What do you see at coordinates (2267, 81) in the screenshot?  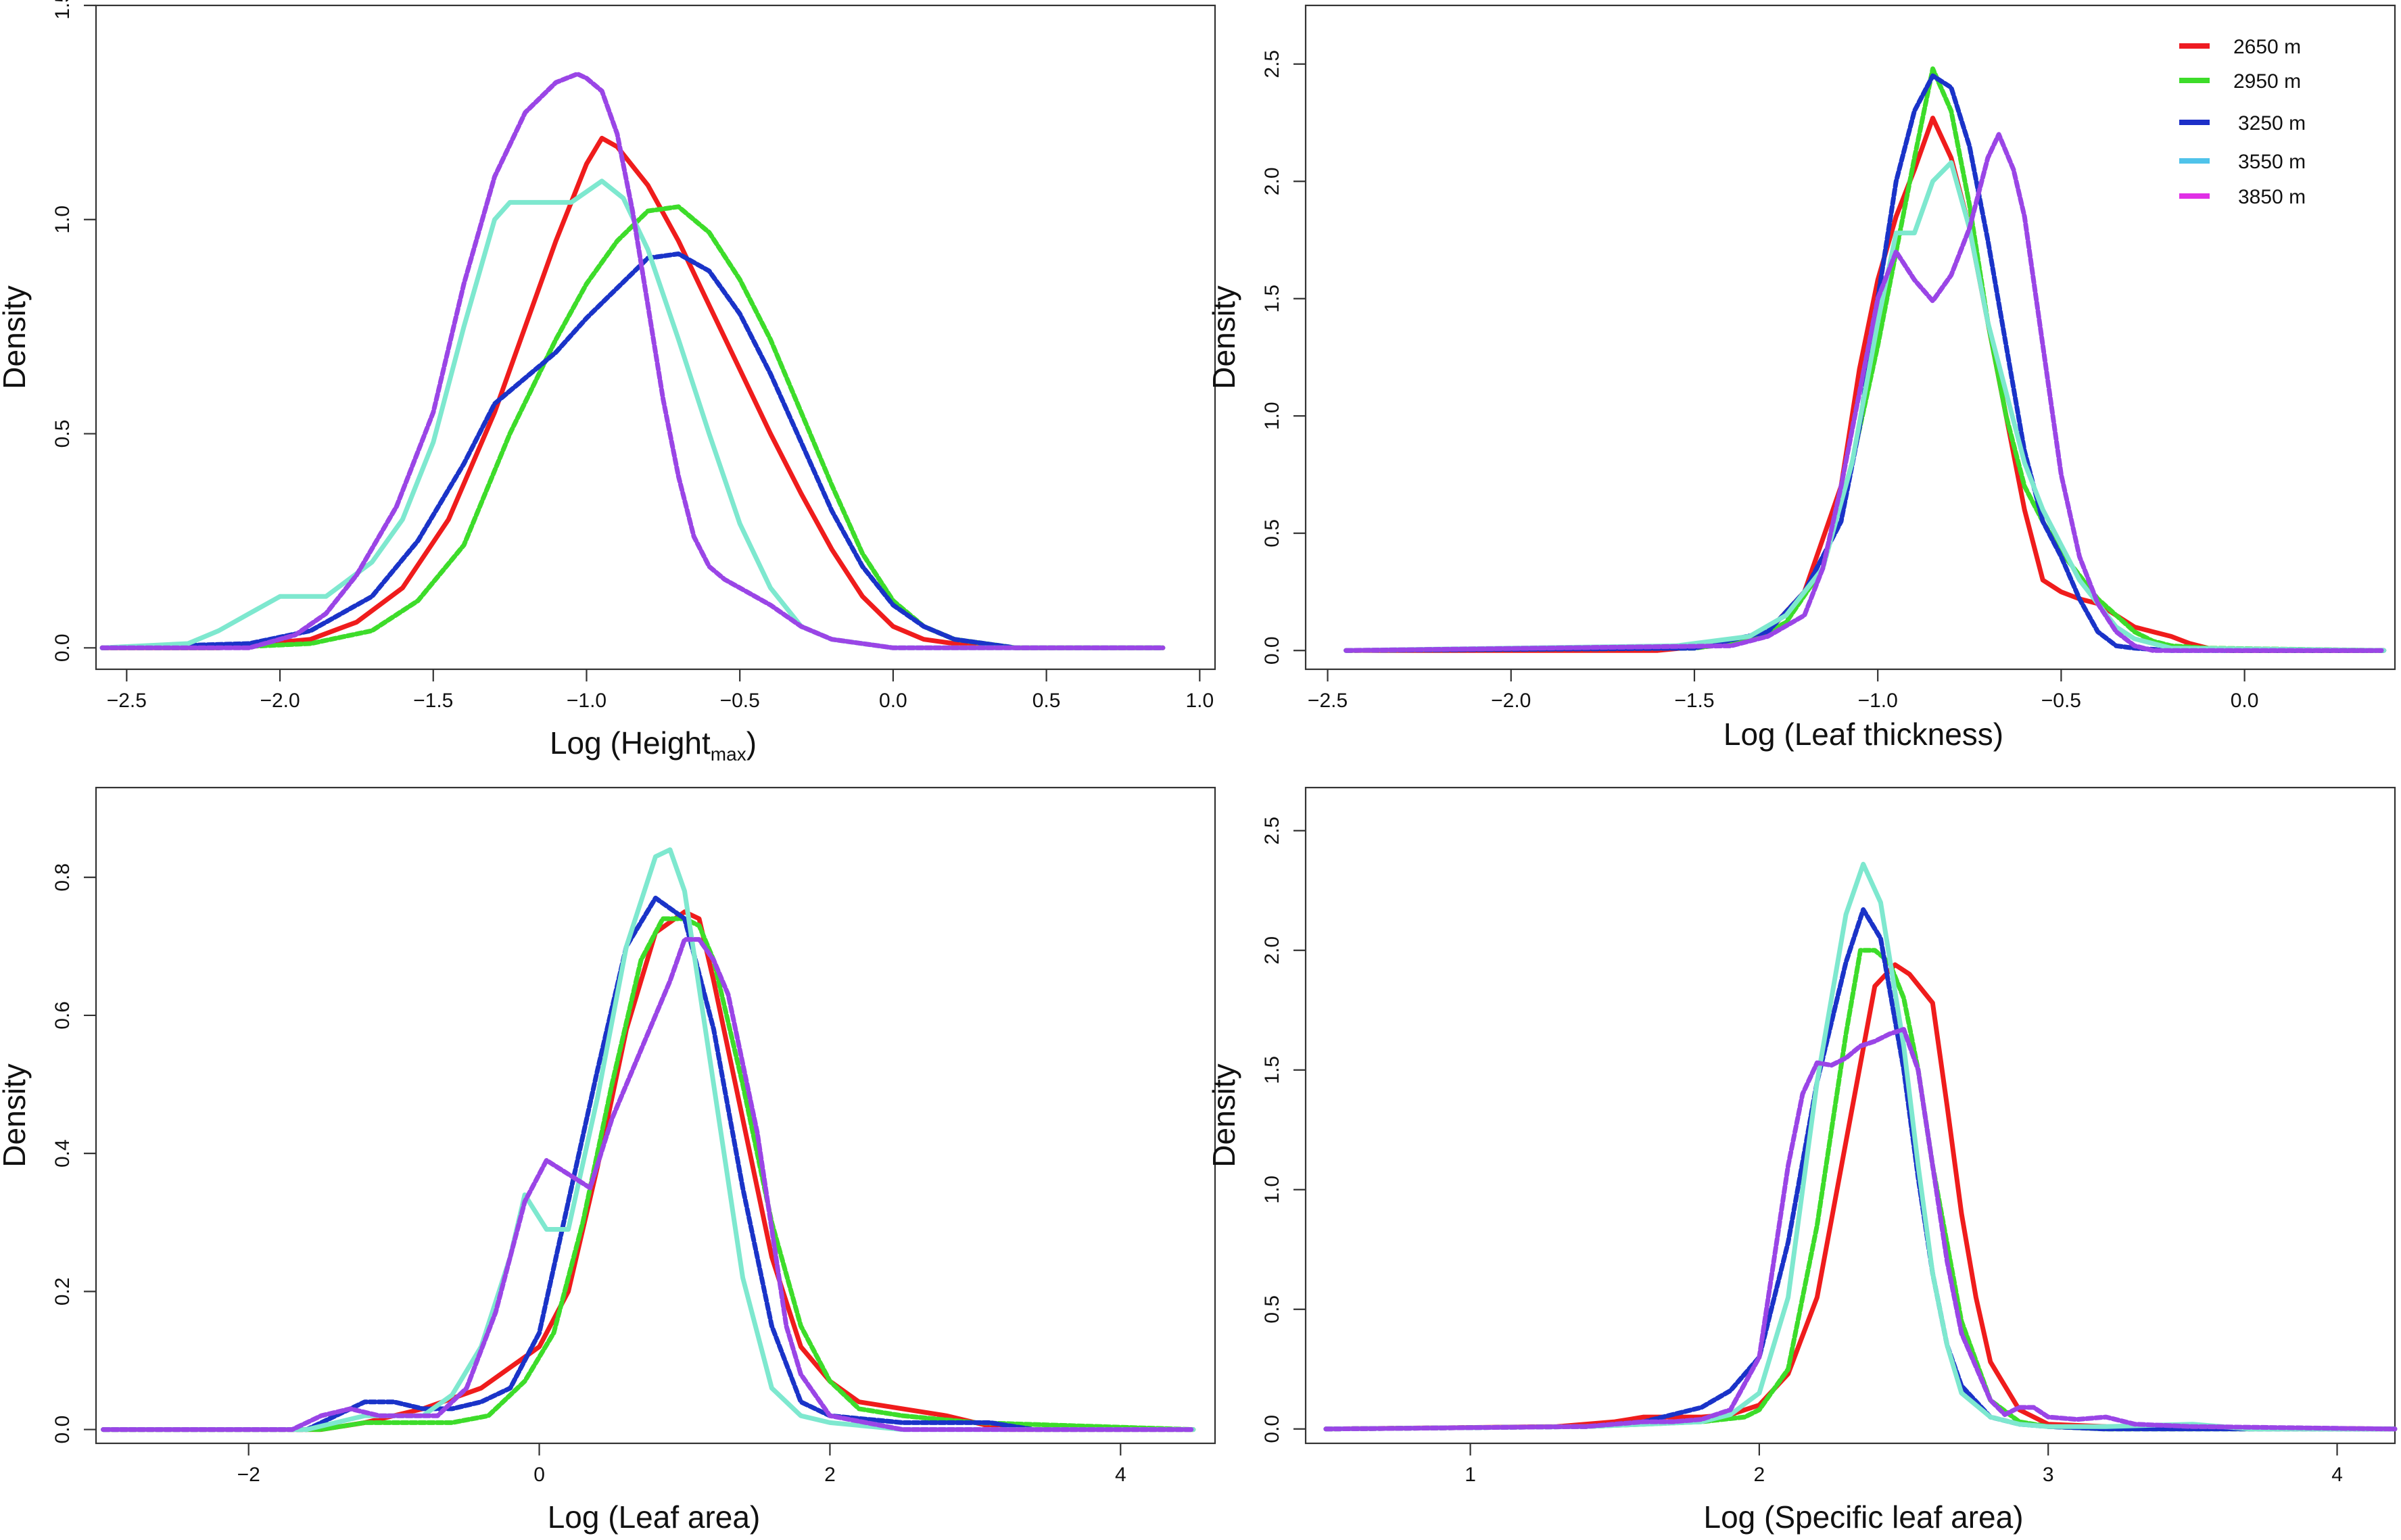 I see `legend-label: 2950 m` at bounding box center [2267, 81].